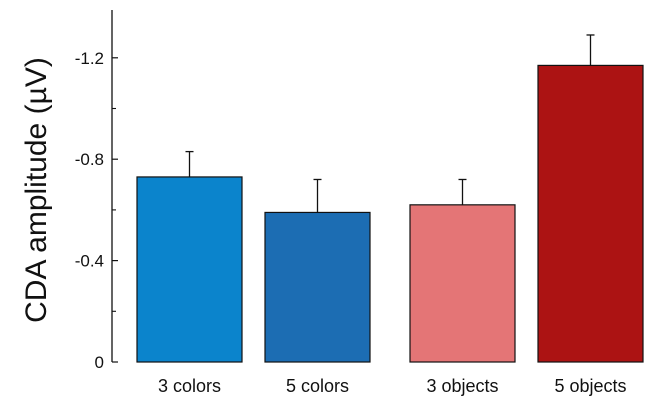 The height and width of the screenshot is (405, 650). What do you see at coordinates (590, 386) in the screenshot?
I see `category-label-4: 5 objects` at bounding box center [590, 386].